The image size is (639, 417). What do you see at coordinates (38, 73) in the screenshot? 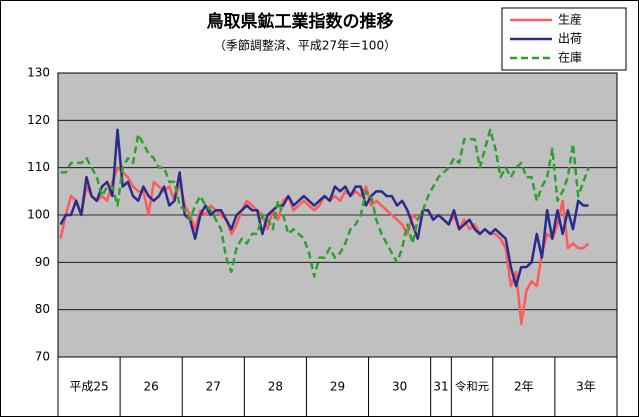
I see `y-tick-label: 130` at bounding box center [38, 73].